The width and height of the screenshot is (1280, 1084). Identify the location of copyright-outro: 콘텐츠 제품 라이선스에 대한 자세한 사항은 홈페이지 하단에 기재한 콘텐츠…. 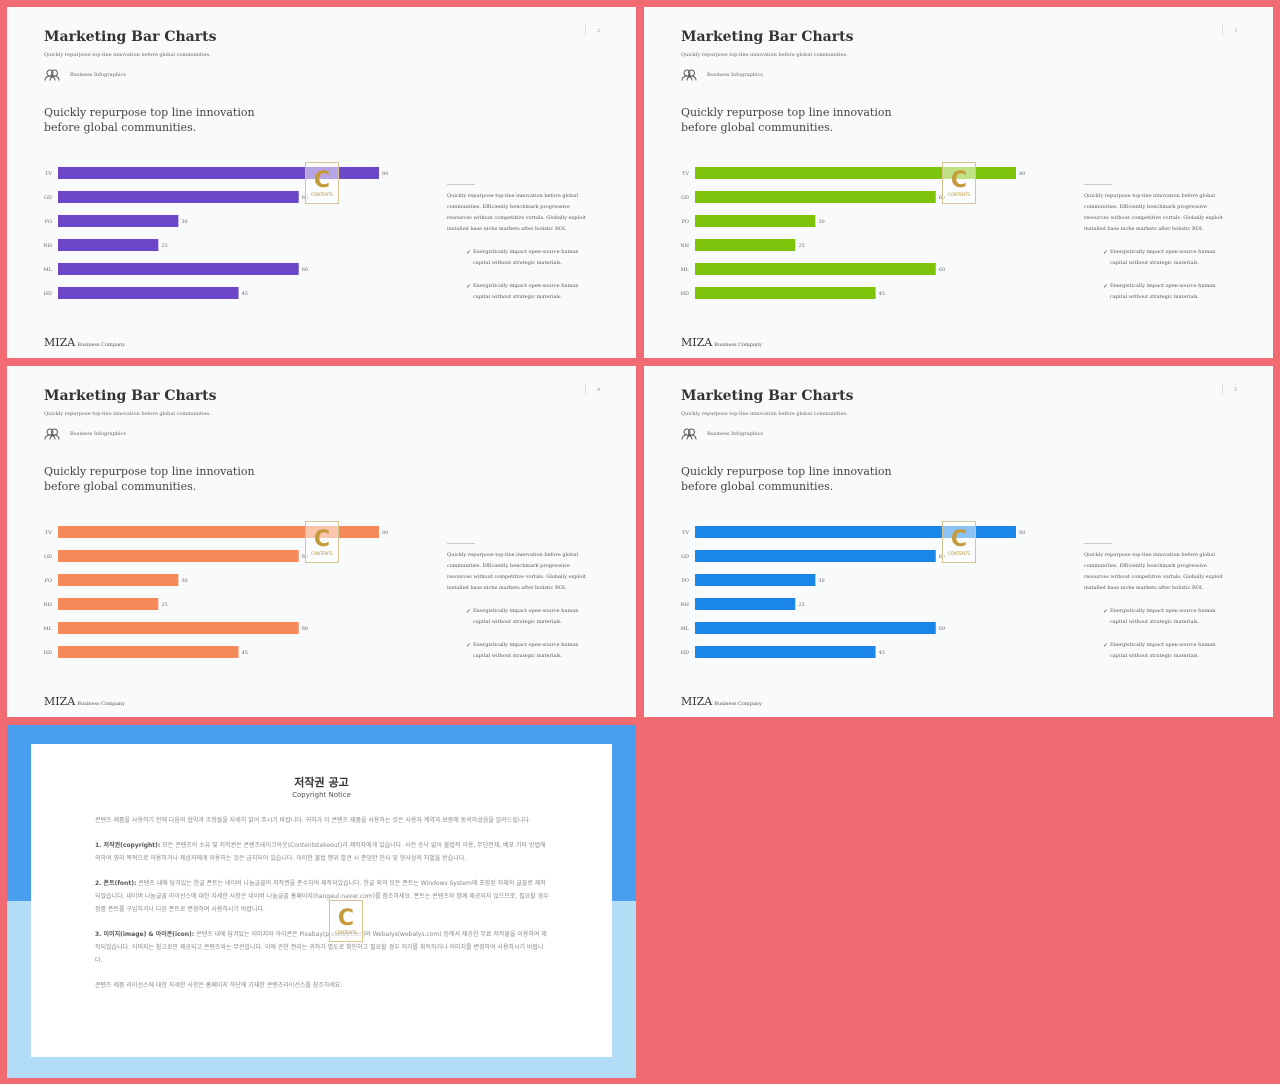
(219, 985).